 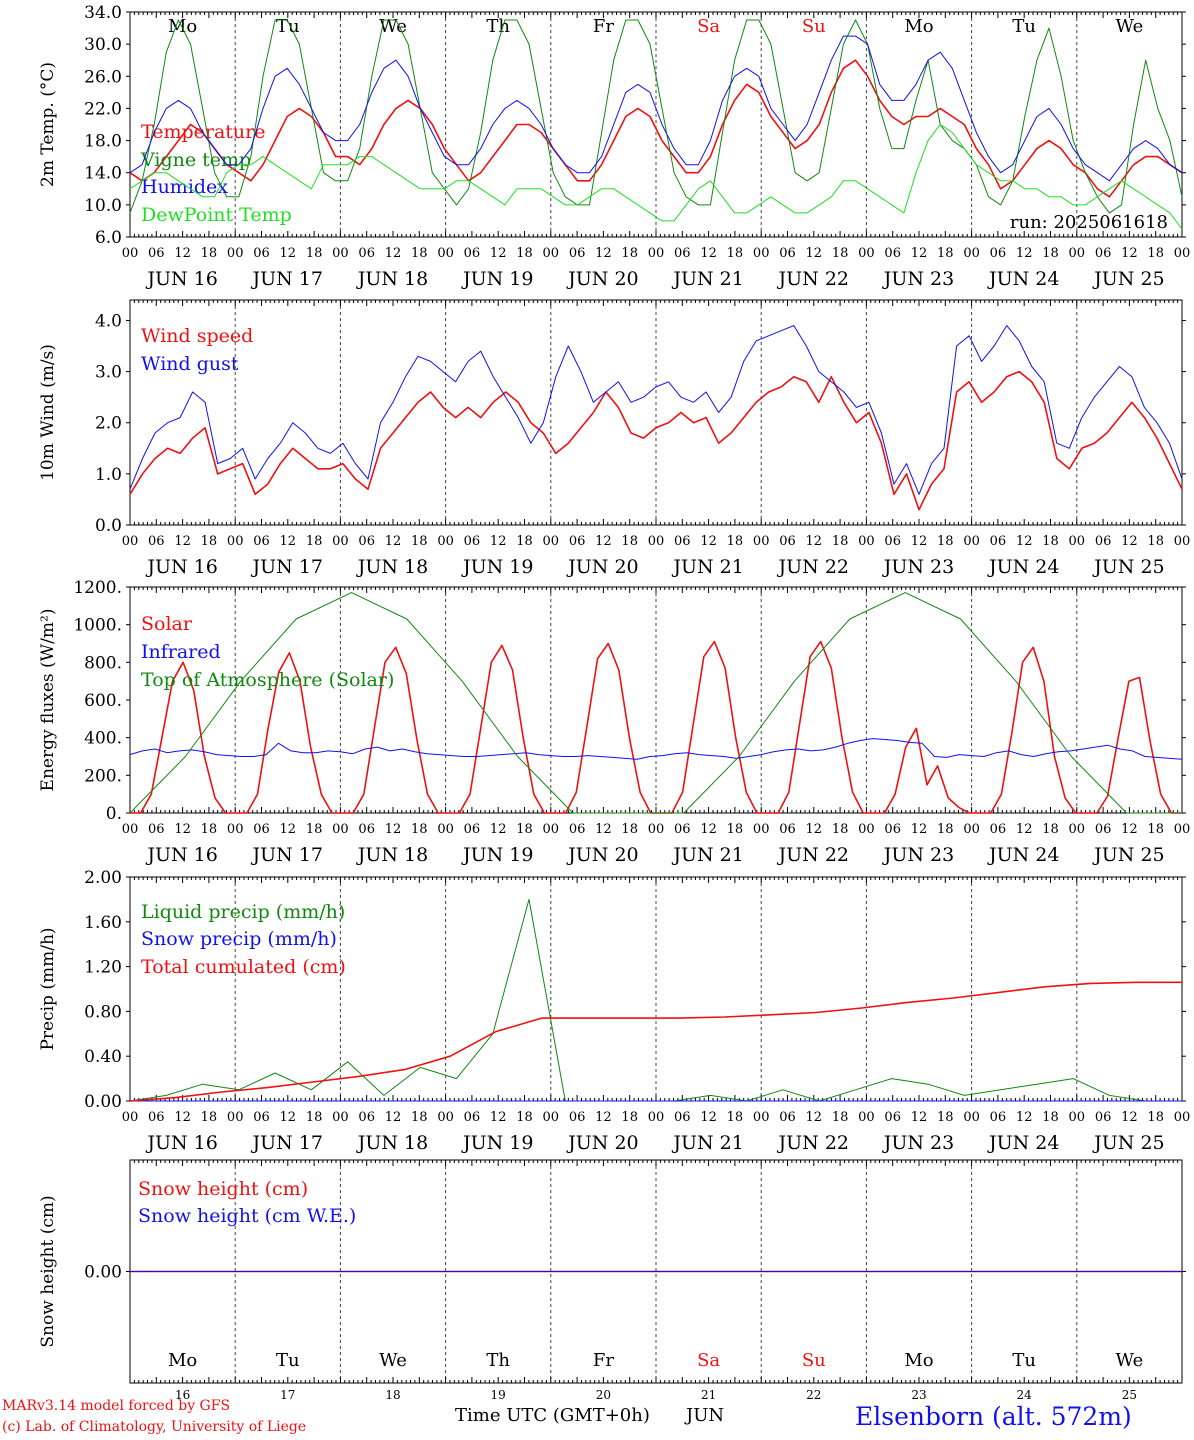 What do you see at coordinates (103, 923) in the screenshot?
I see `y-tick-label: 1.60` at bounding box center [103, 923].